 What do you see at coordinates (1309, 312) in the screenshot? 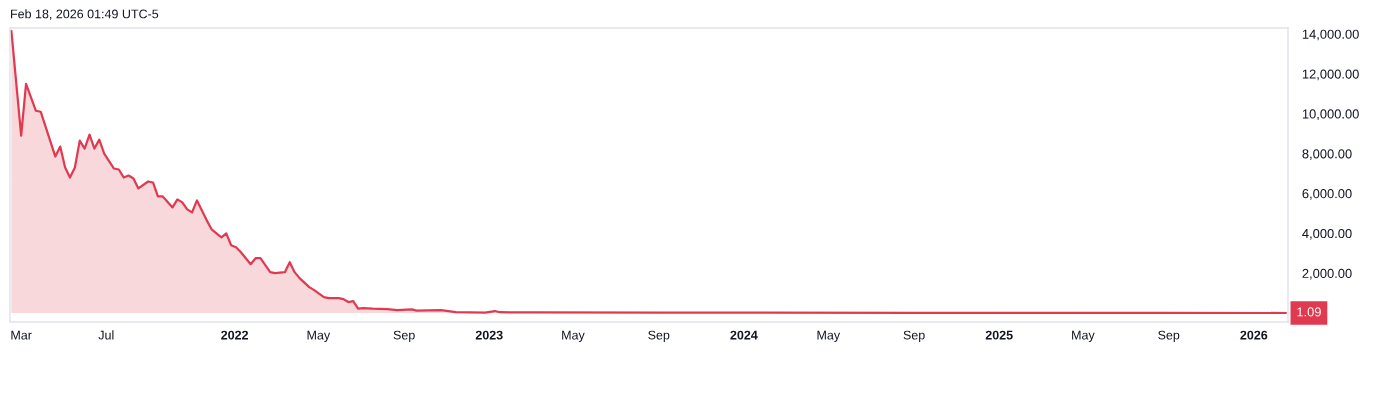
I see `annotation: 1.09` at bounding box center [1309, 312].